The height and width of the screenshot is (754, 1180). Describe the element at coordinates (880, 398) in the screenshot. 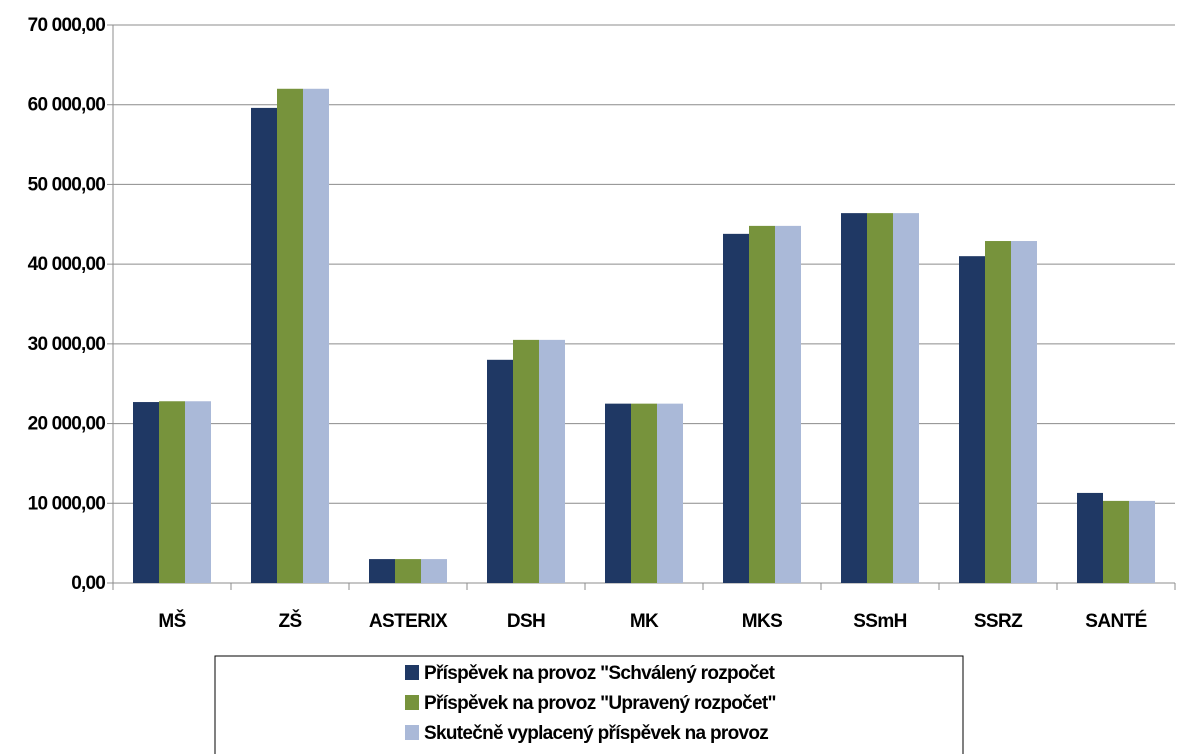

I see `bar-2-ssmh` at that location.